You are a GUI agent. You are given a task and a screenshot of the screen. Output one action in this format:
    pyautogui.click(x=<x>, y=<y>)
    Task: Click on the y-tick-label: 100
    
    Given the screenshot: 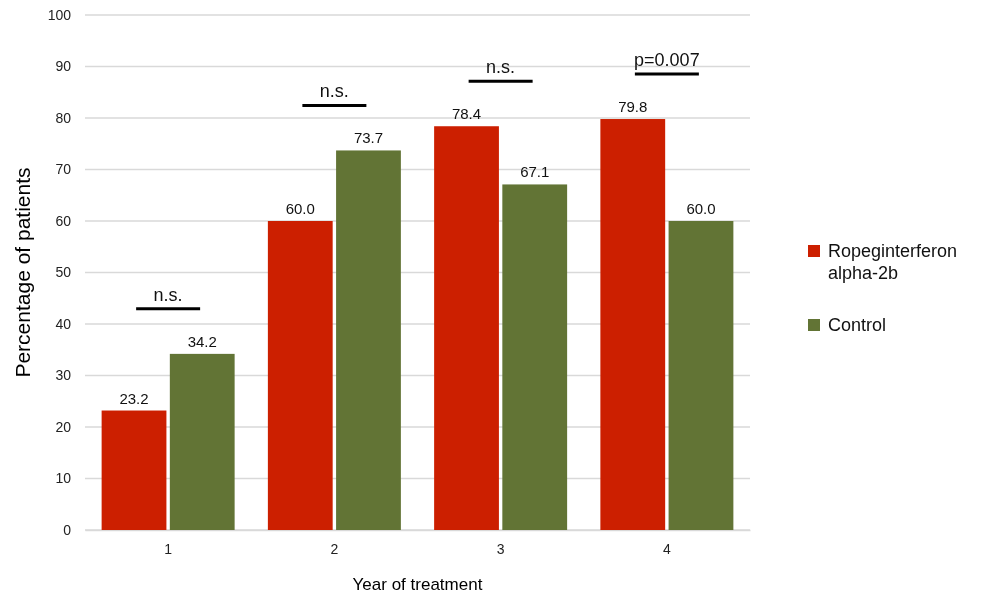 What is the action you would take?
    pyautogui.click(x=59, y=14)
    